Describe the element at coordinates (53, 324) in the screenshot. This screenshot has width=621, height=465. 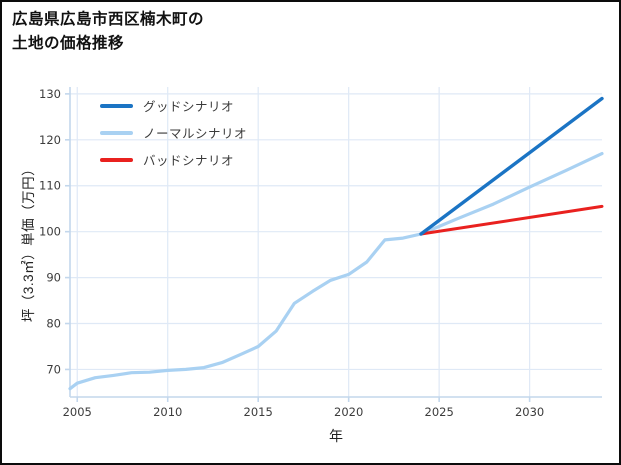
I see `svg-text: 80` at that location.